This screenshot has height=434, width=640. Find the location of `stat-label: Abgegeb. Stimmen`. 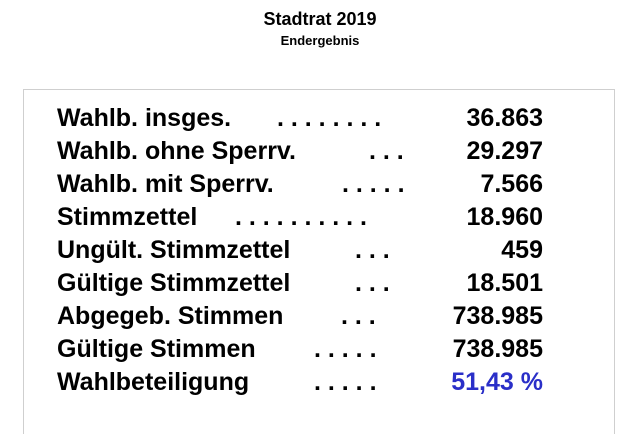

stat-label: Abgegeb. Stimmen is located at coordinates (170, 316).